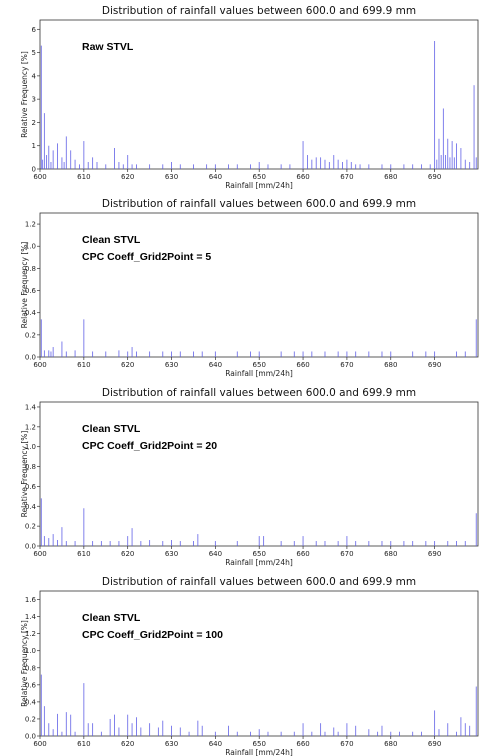 The width and height of the screenshot is (491, 756). Describe the element at coordinates (34, 30) in the screenshot. I see `y-tick-label: 6` at that location.